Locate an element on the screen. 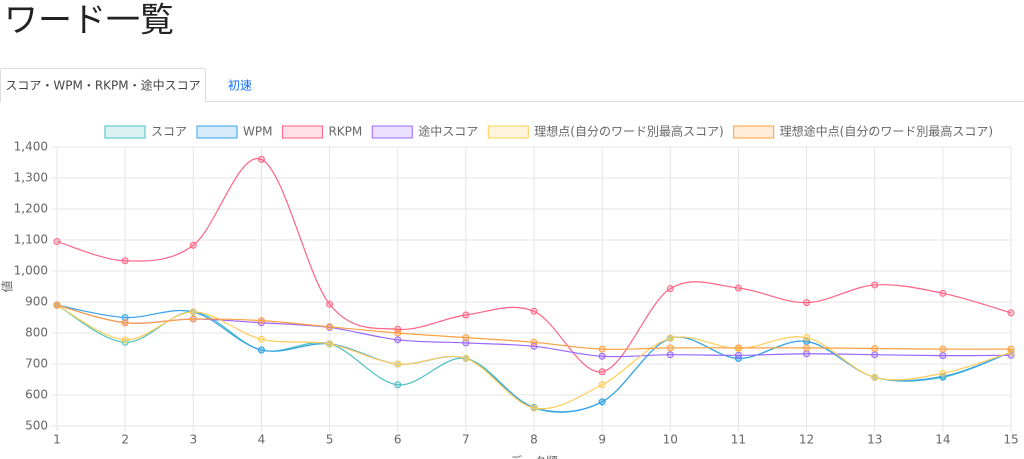 The height and width of the screenshot is (459, 1024). x-tick-label: 5 is located at coordinates (330, 440).